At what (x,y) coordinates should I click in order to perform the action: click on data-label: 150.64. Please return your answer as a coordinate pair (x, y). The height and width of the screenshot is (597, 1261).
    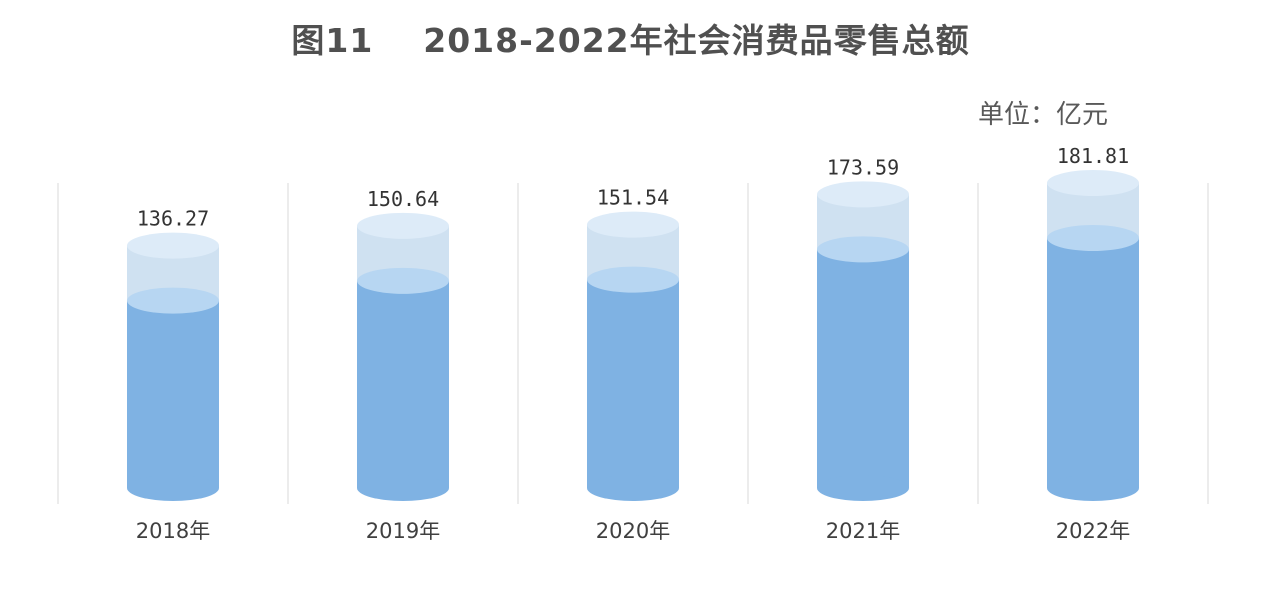
    Looking at the image, I should click on (403, 199).